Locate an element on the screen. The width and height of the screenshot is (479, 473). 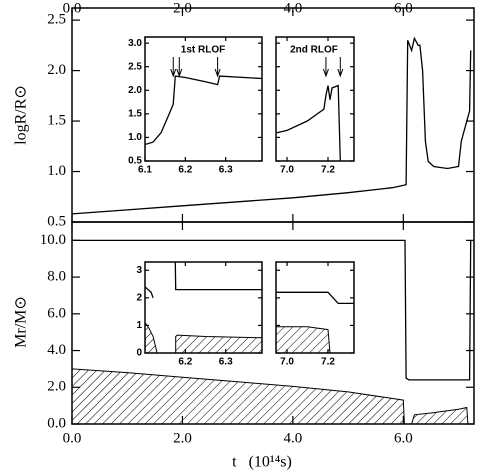
y-tick-label: 1 is located at coordinates (139, 325).